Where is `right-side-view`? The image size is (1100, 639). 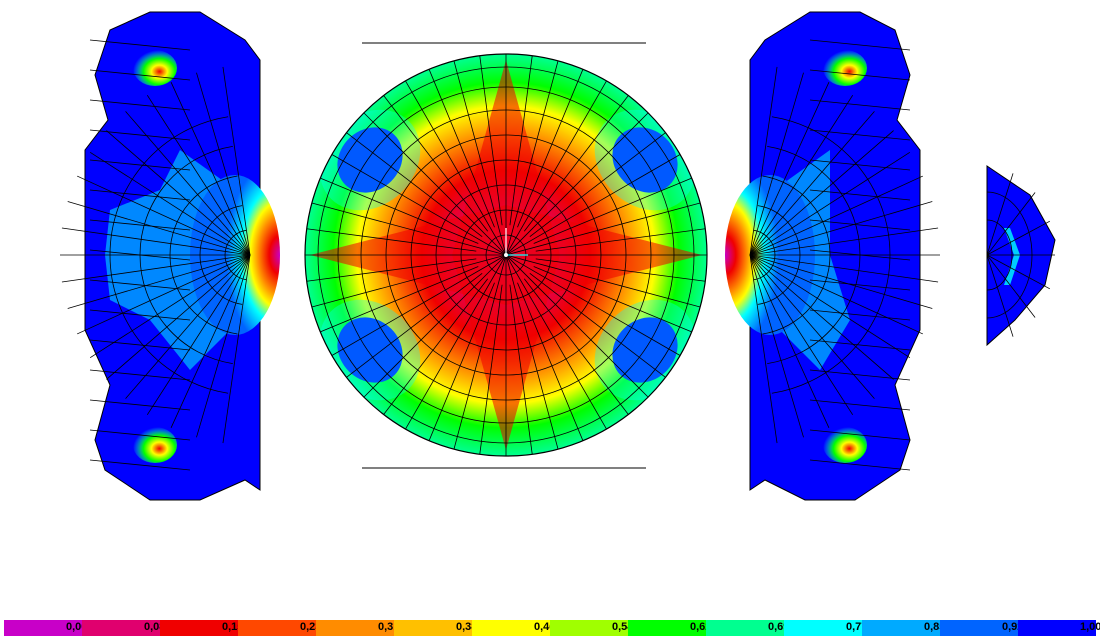 right-side-view is located at coordinates (832, 256).